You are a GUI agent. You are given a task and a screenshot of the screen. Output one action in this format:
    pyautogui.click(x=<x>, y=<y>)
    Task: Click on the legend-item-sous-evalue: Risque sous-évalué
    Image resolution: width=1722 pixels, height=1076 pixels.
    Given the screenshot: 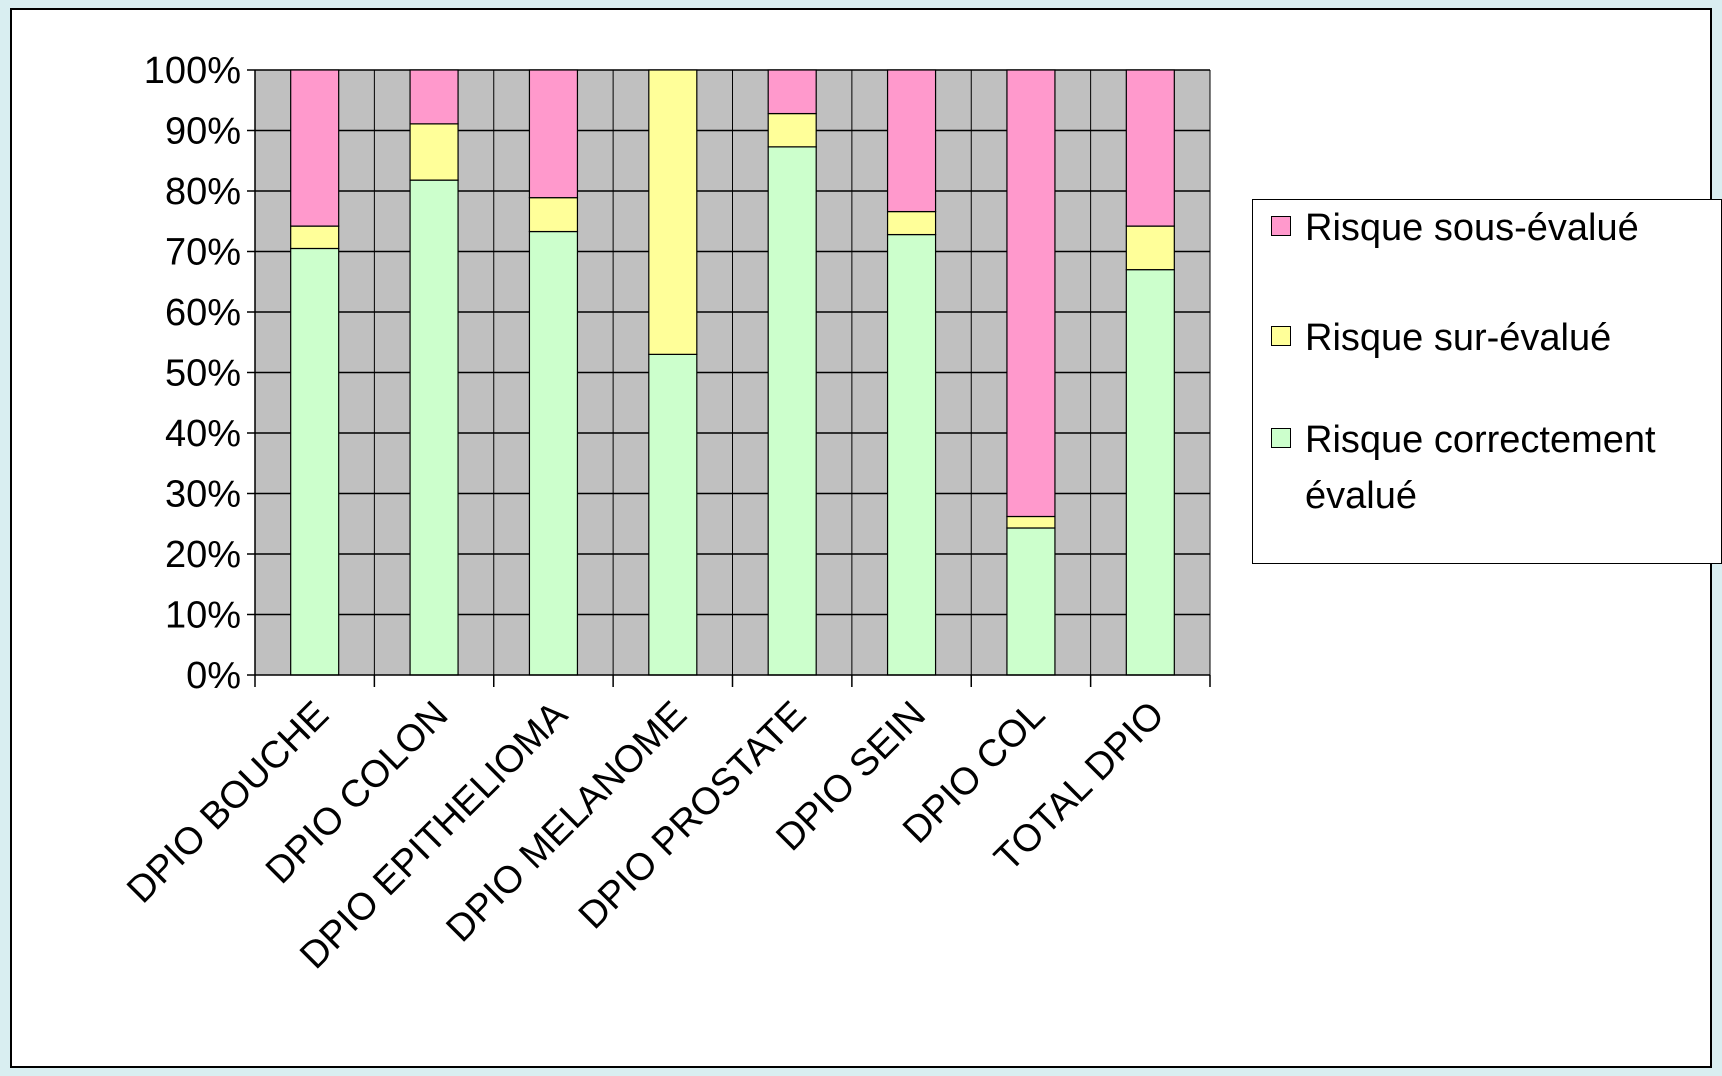 What is the action you would take?
    pyautogui.click(x=1488, y=228)
    